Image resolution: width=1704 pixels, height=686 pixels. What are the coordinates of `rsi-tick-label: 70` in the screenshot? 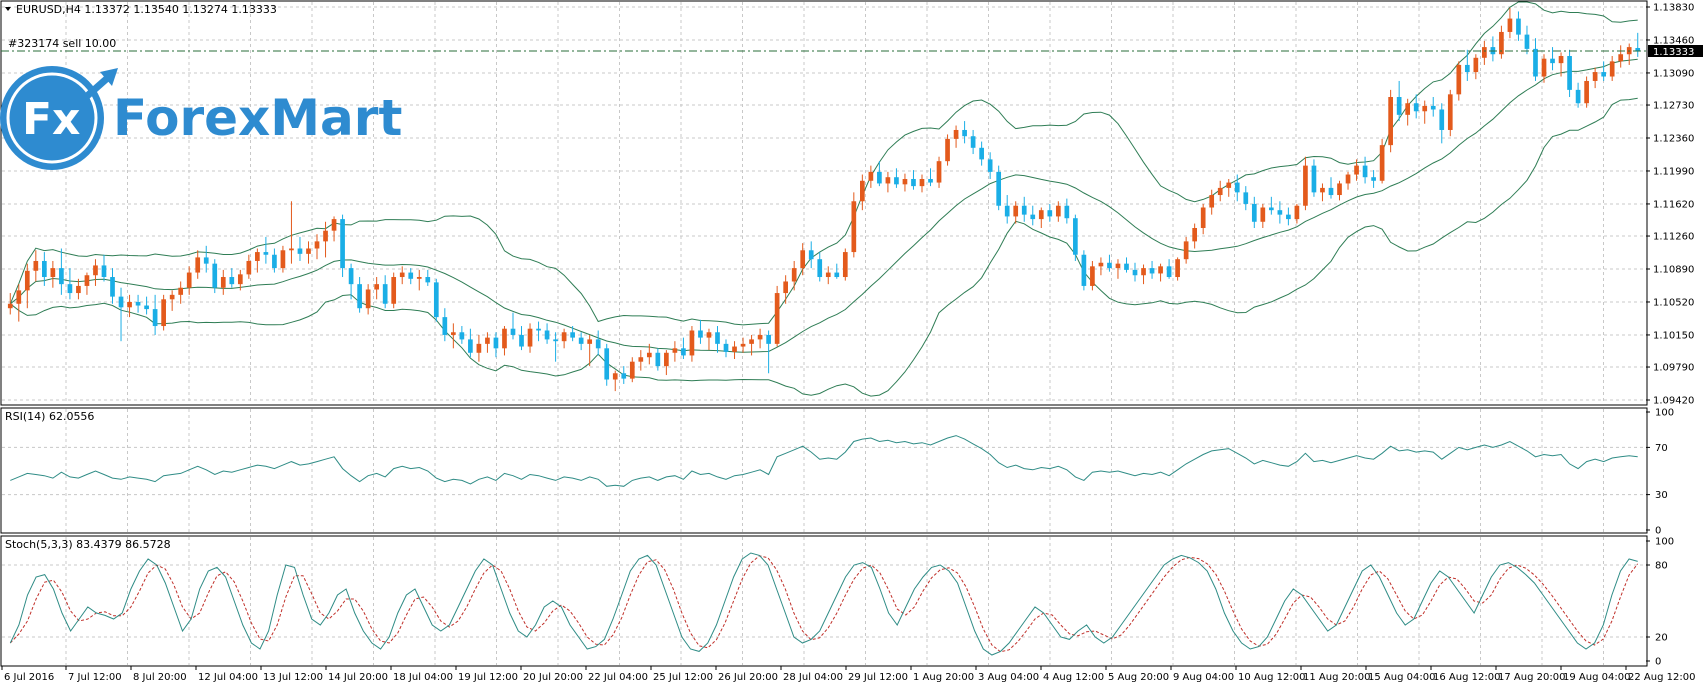 It's located at (1661, 448).